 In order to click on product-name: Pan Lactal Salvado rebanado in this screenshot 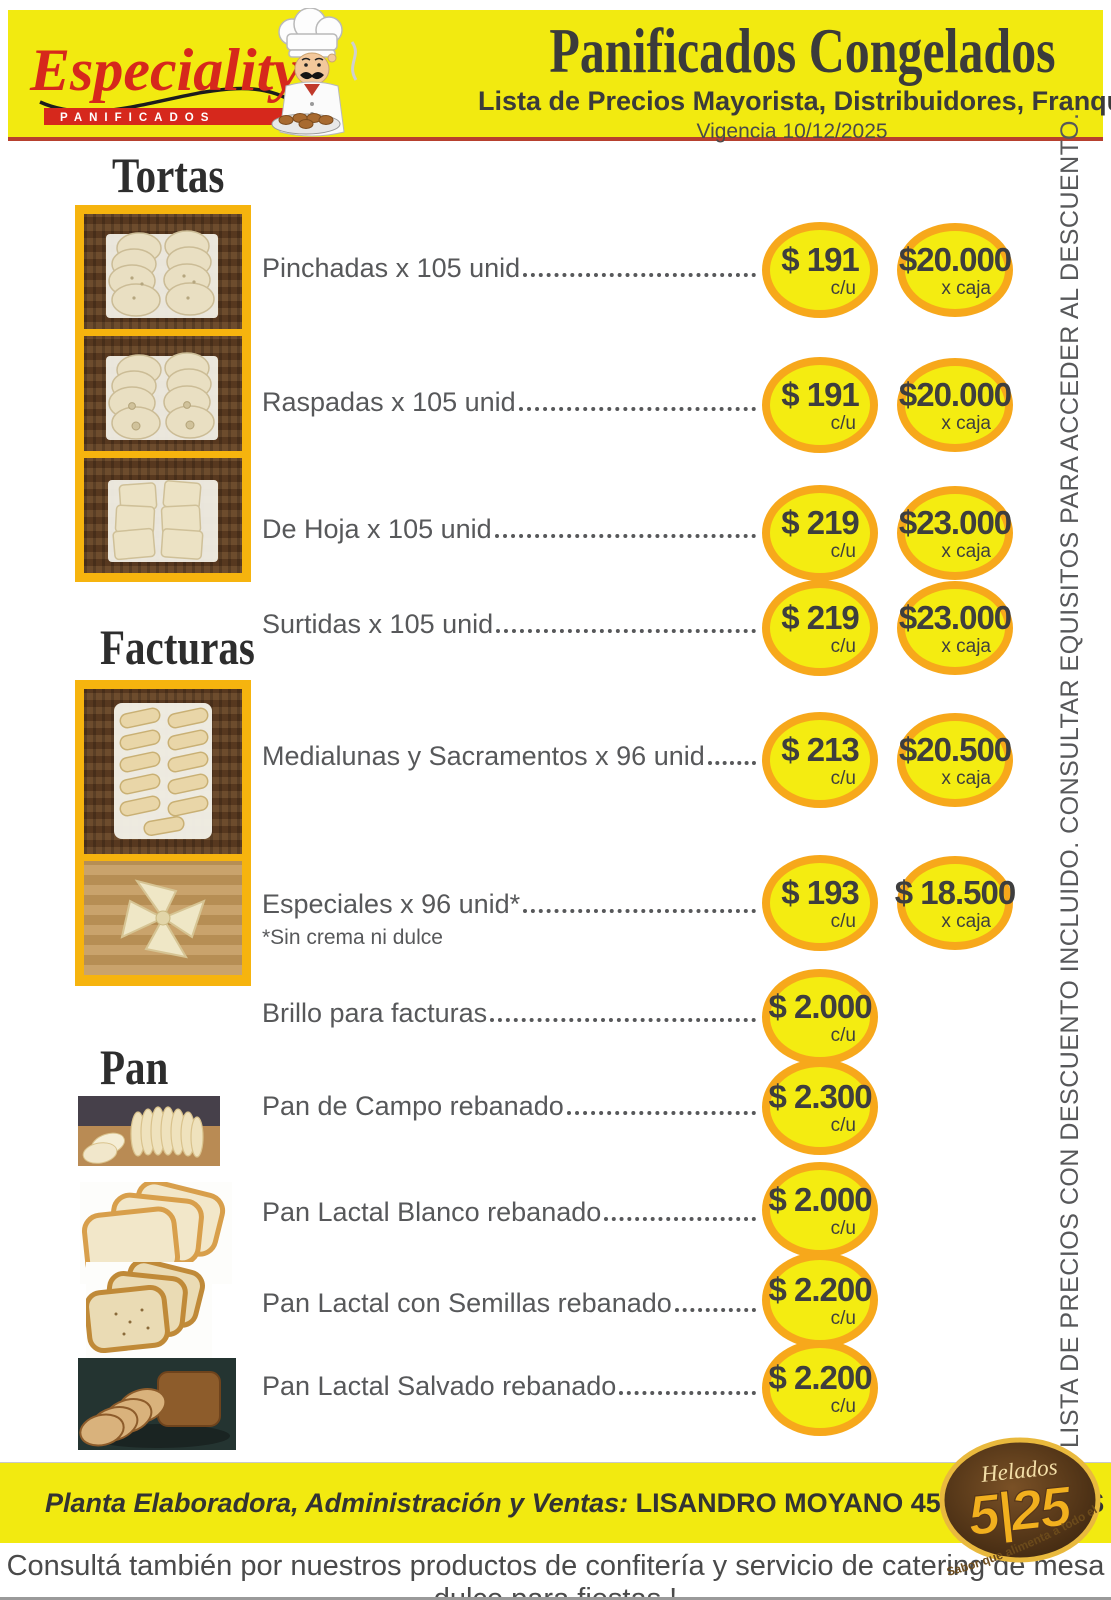, I will do `click(439, 1386)`.